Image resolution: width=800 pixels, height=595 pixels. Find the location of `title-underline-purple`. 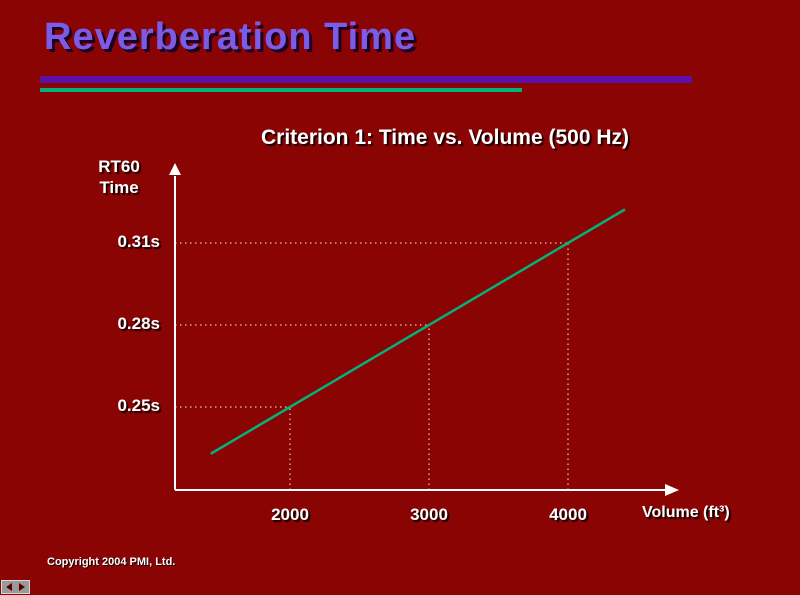

title-underline-purple is located at coordinates (366, 79).